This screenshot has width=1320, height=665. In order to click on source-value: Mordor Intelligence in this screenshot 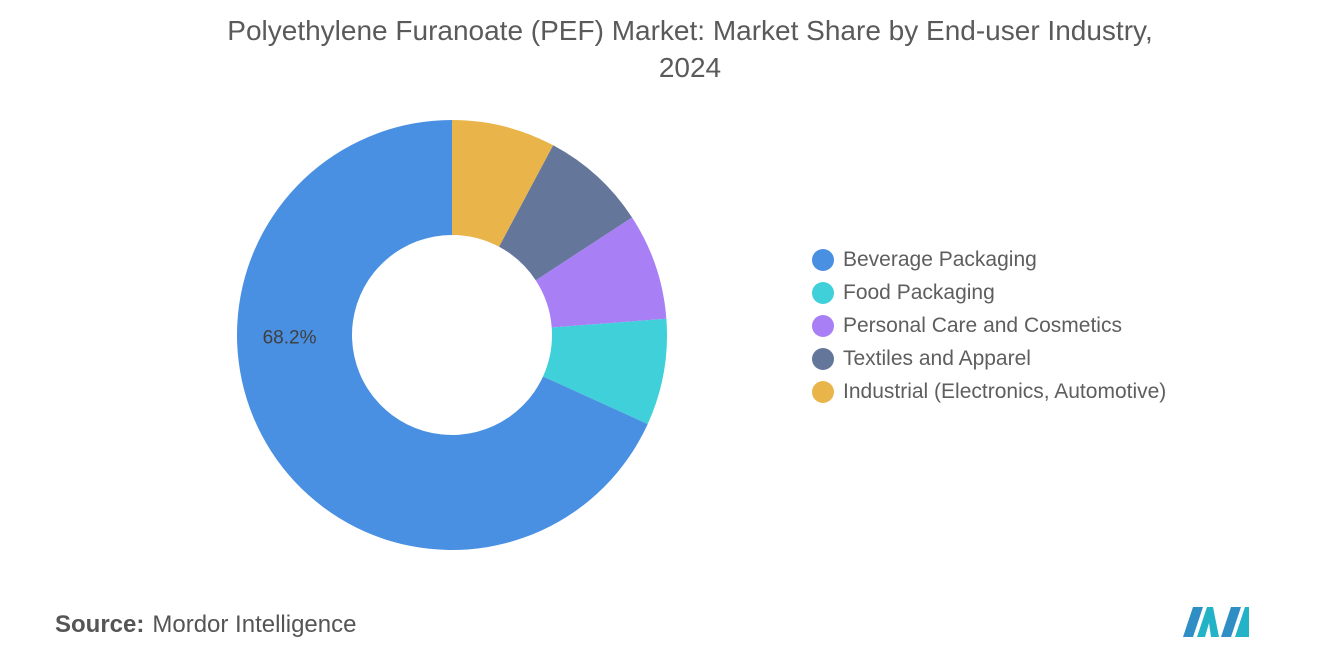, I will do `click(254, 624)`.